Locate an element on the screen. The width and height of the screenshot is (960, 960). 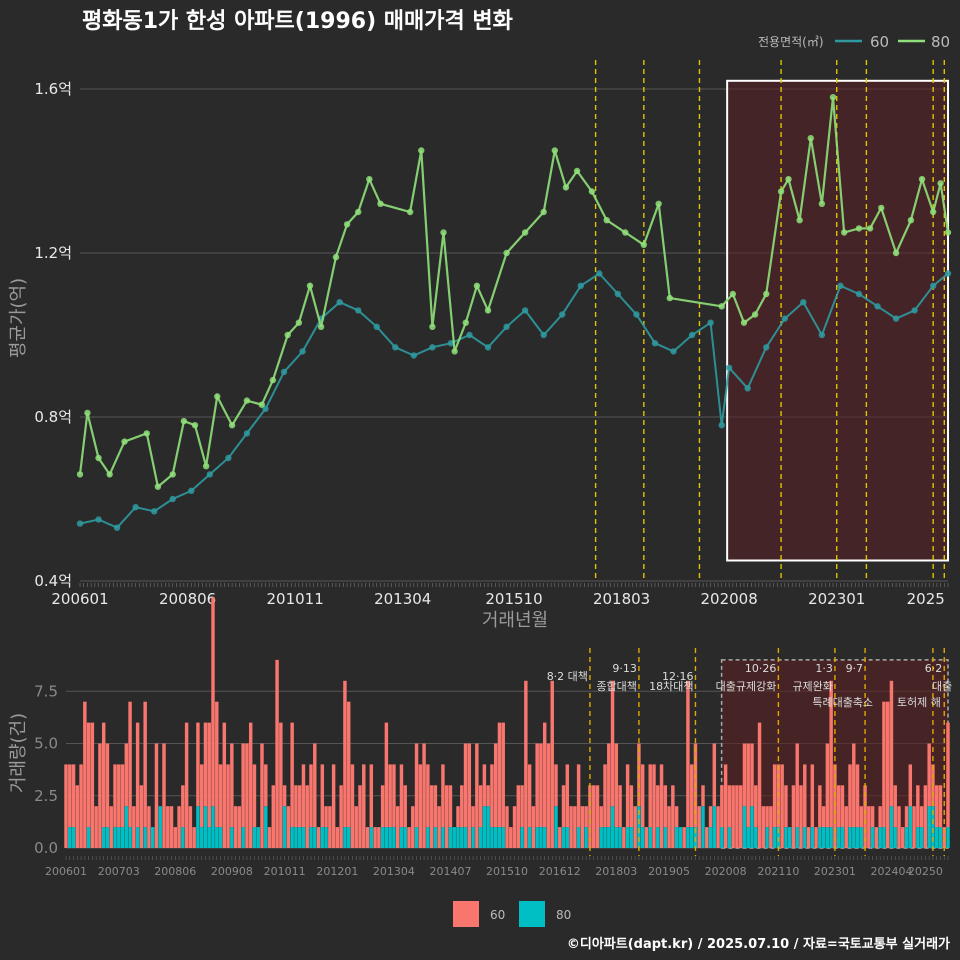
y-tick-label: 7.5 is located at coordinates (46, 691).